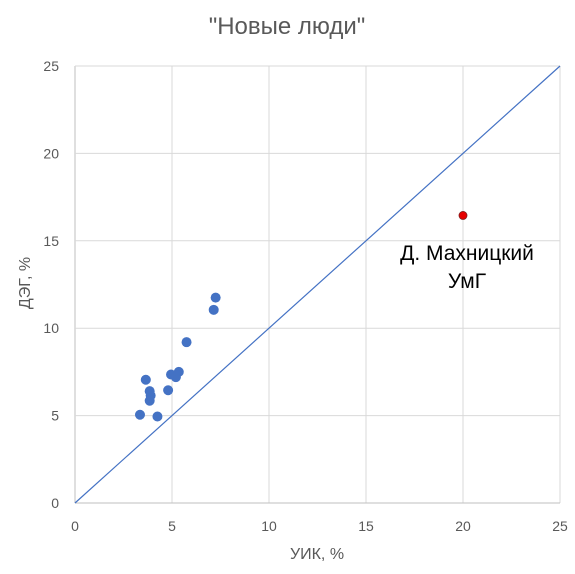  Describe the element at coordinates (51, 153) in the screenshot. I see `y-tick-label: 20` at that location.